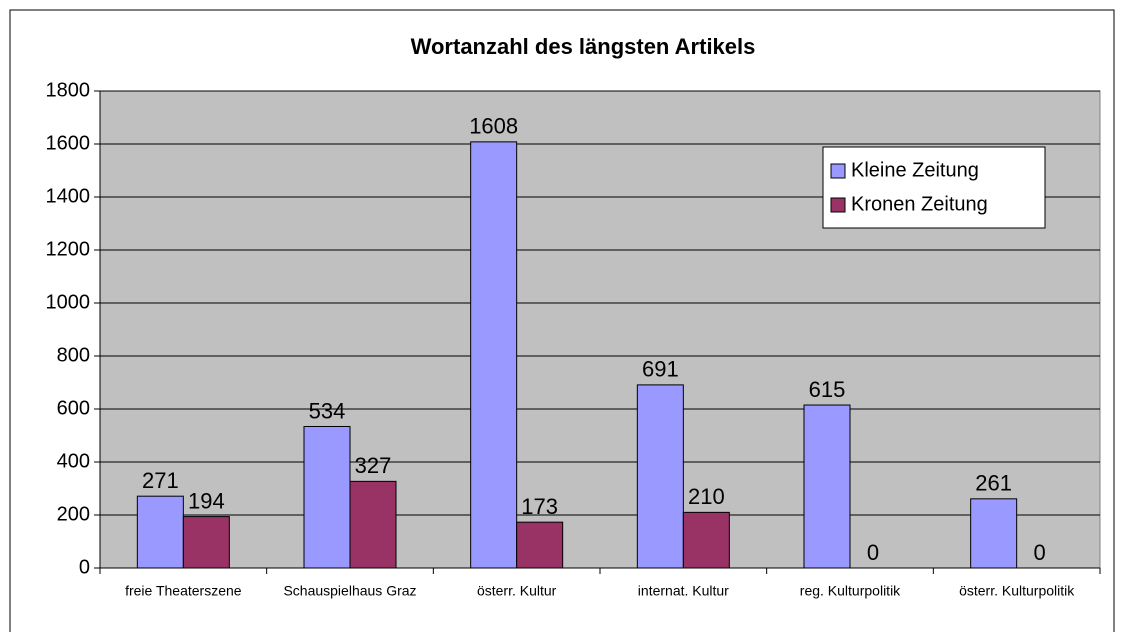  Describe the element at coordinates (73, 514) in the screenshot. I see `y-tick-label: 200` at that location.